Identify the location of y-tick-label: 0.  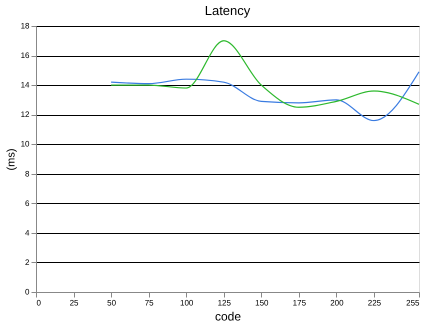
(27, 292).